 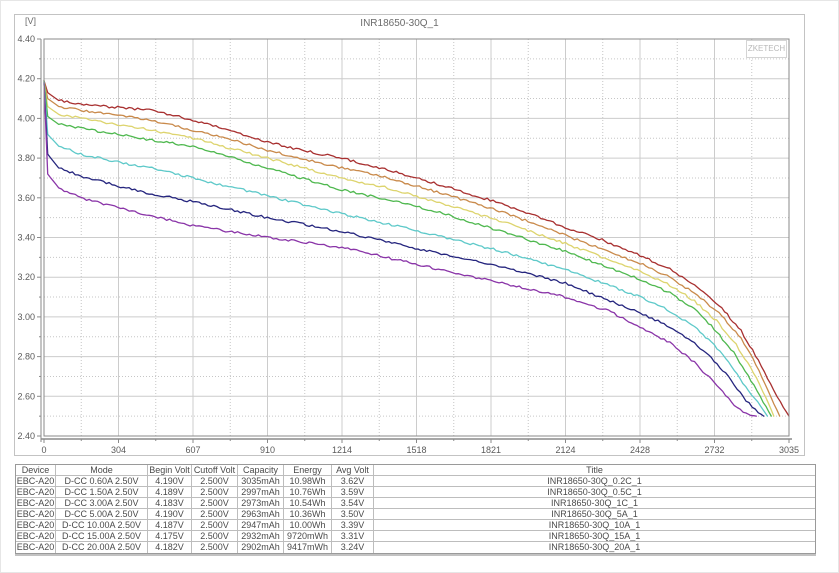 What do you see at coordinates (416, 450) in the screenshot?
I see `x-tick-label: 1518` at bounding box center [416, 450].